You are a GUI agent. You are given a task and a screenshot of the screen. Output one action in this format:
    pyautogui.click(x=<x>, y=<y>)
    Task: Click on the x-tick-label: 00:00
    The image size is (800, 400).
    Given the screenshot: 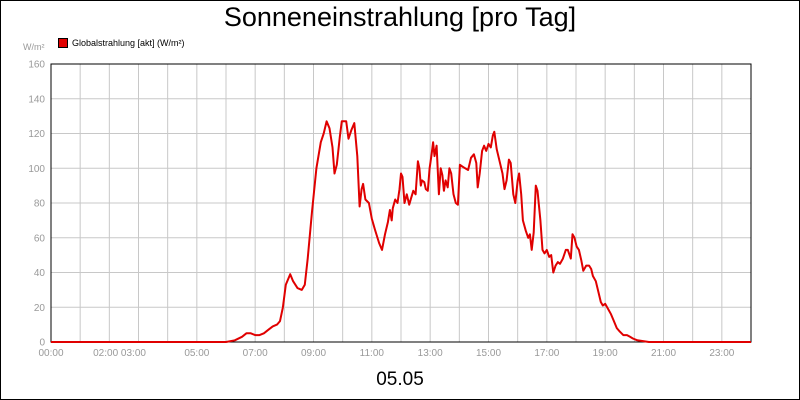 What is the action you would take?
    pyautogui.click(x=50, y=353)
    